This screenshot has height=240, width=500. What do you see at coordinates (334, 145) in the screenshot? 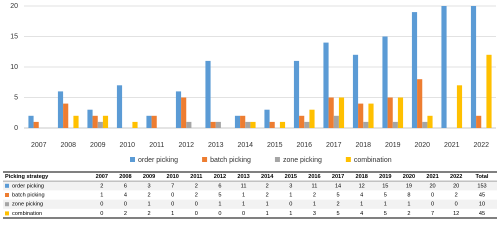
I see `x-tick-label: 2017` at bounding box center [334, 145].